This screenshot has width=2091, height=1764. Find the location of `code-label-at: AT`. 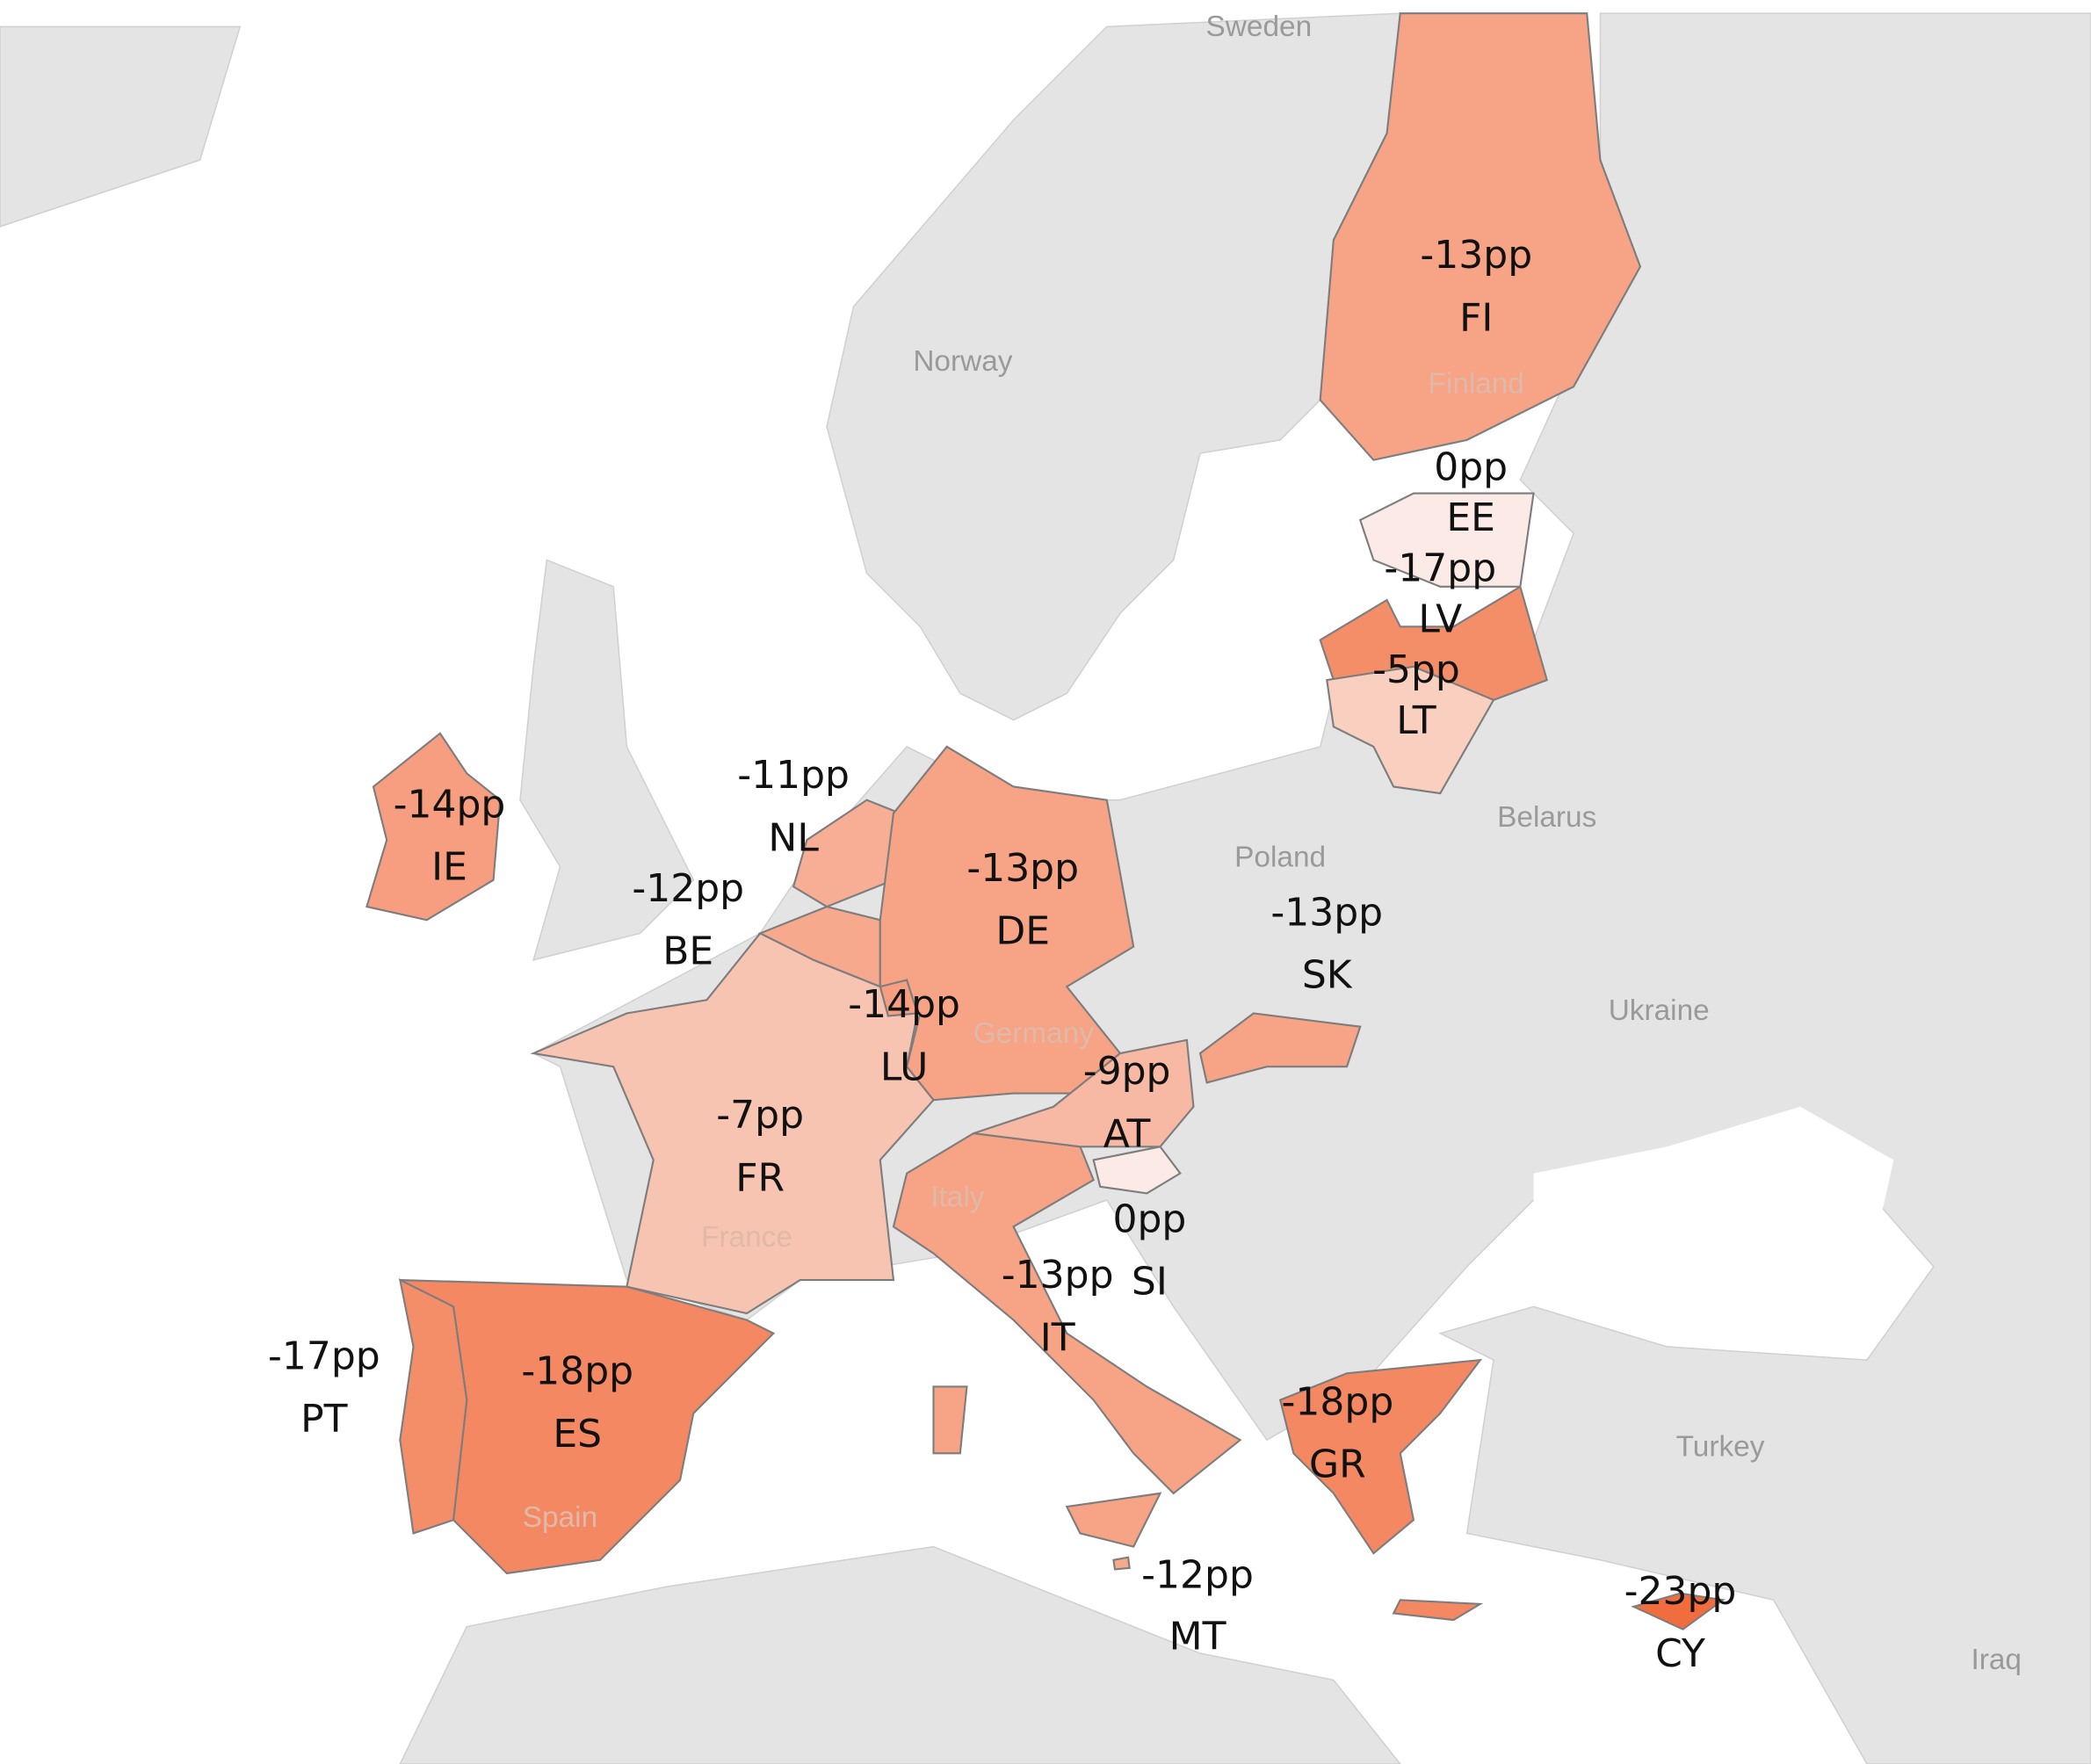

code-label-at: AT is located at coordinates (1127, 1134).